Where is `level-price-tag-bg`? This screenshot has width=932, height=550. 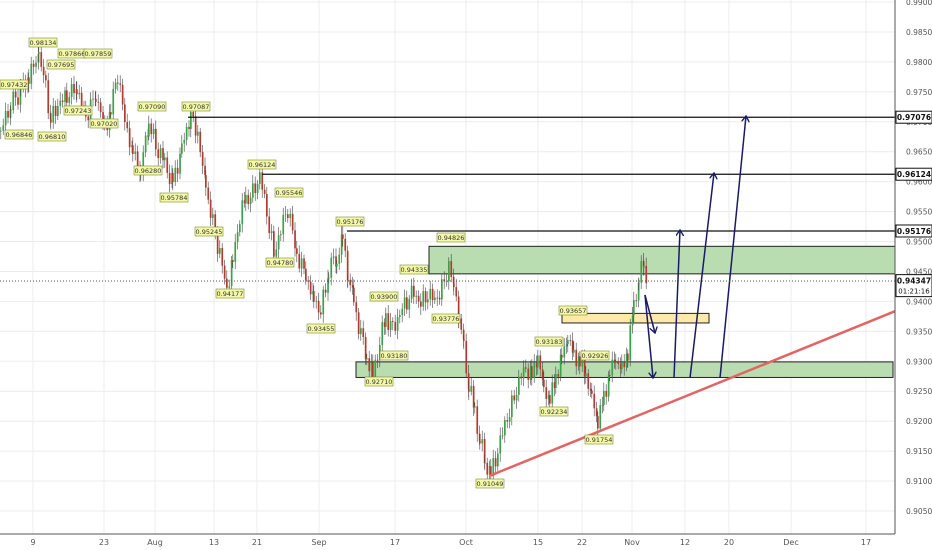
level-price-tag-bg is located at coordinates (913, 231).